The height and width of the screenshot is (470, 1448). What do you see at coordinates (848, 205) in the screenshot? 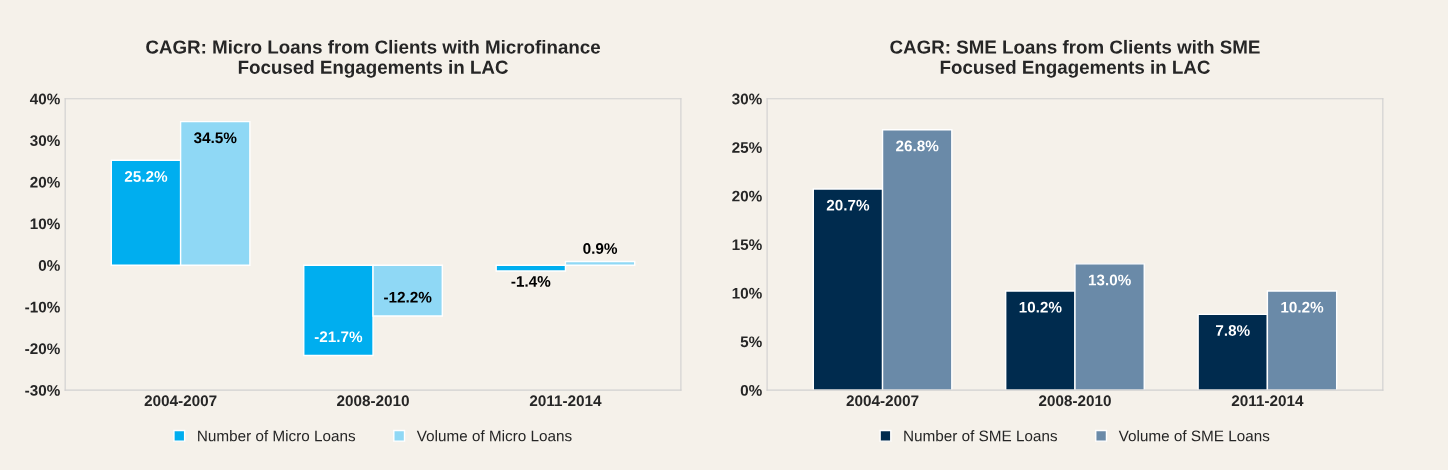
I see `data-label: 20.7%` at bounding box center [848, 205].